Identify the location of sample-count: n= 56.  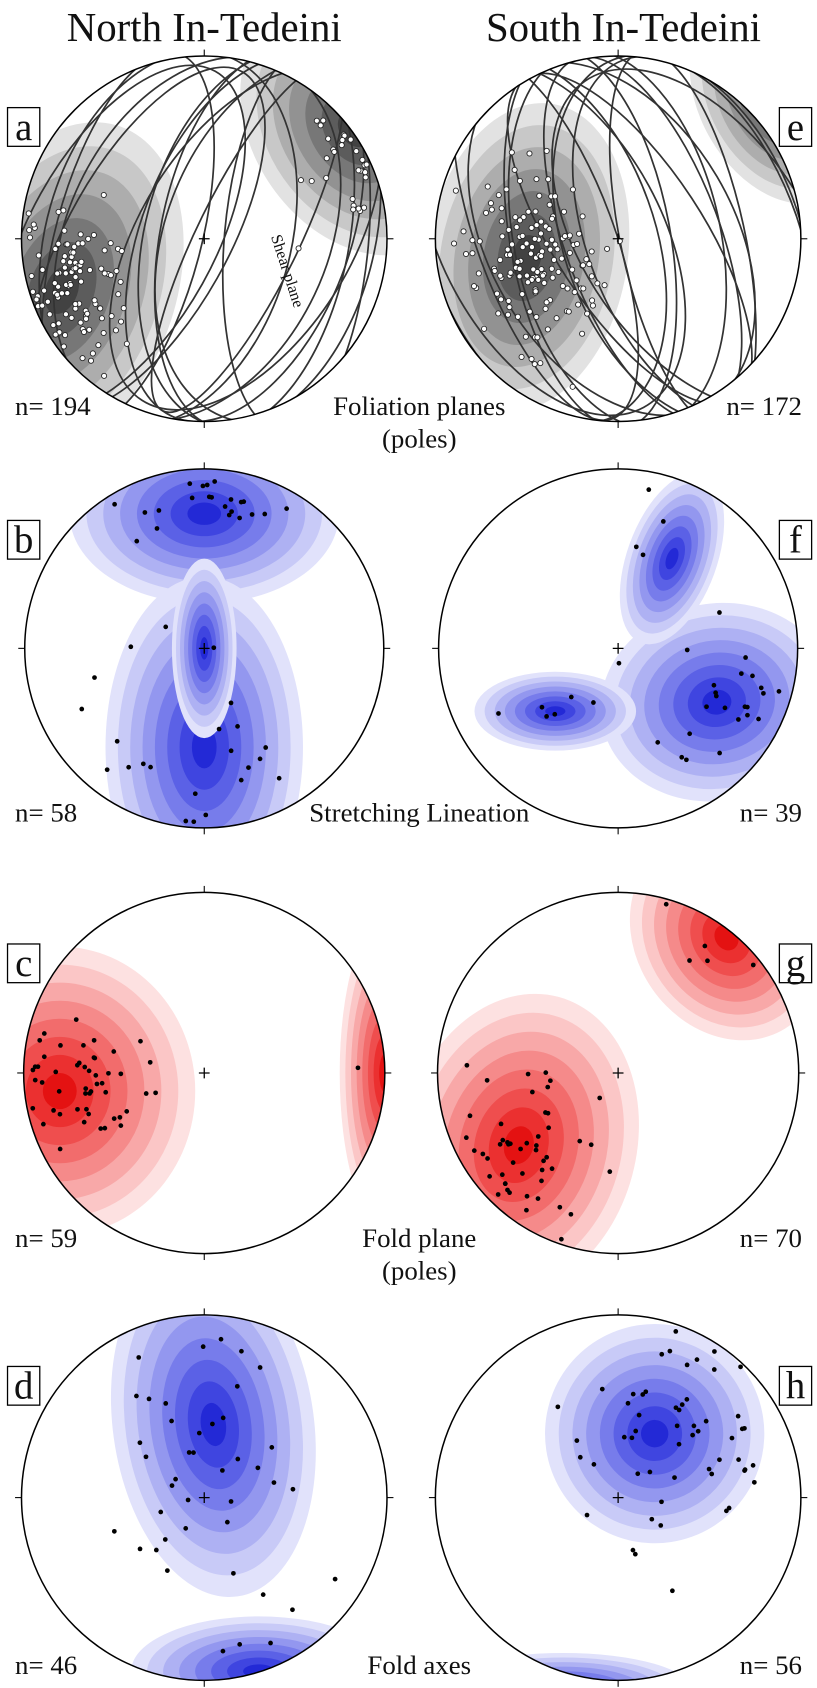
(771, 1665).